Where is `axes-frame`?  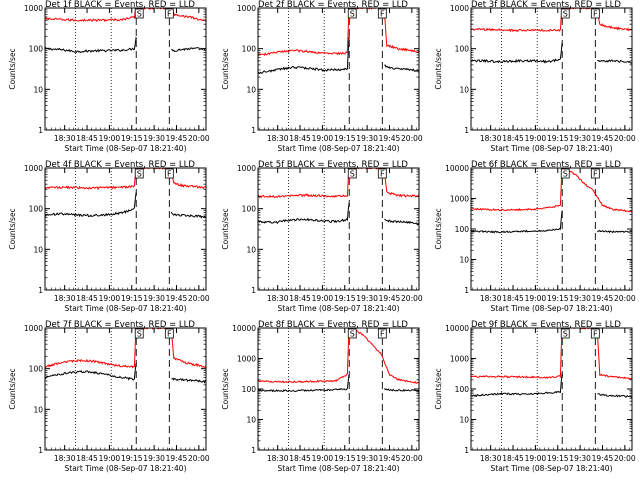
axes-frame is located at coordinates (125, 69).